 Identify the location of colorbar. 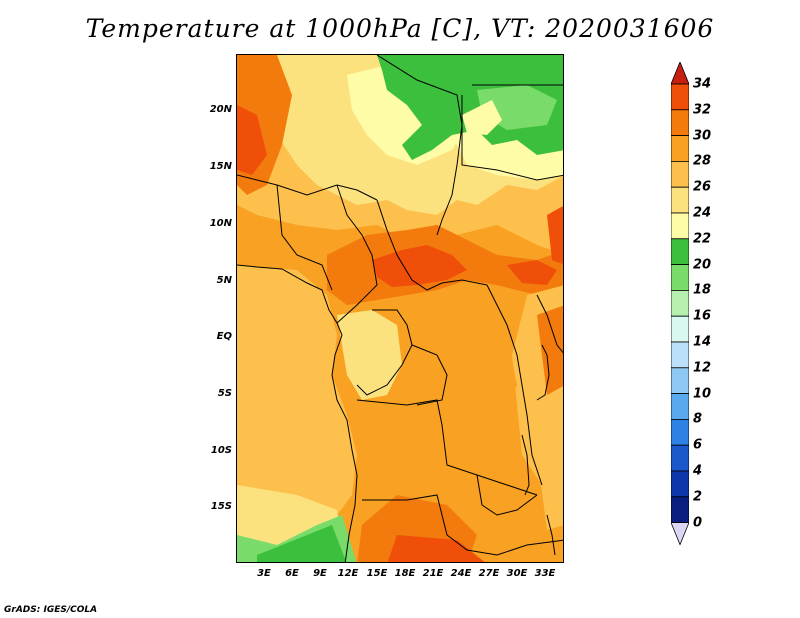
(680, 304).